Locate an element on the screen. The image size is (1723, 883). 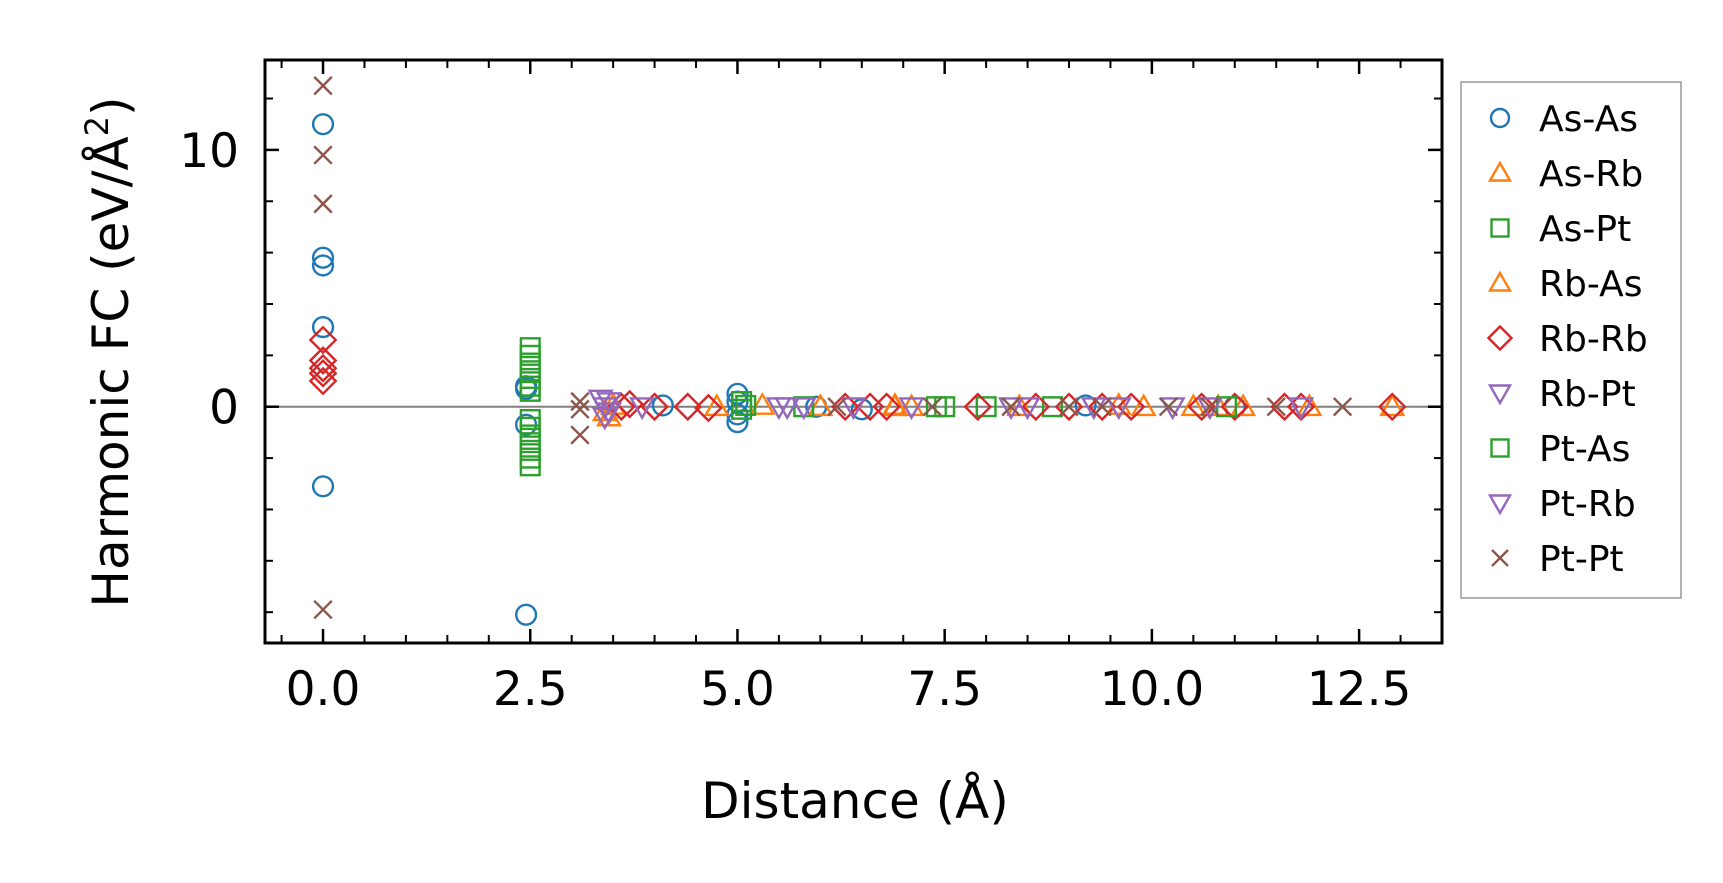
x-tick-label: 5.0 is located at coordinates (737, 689).